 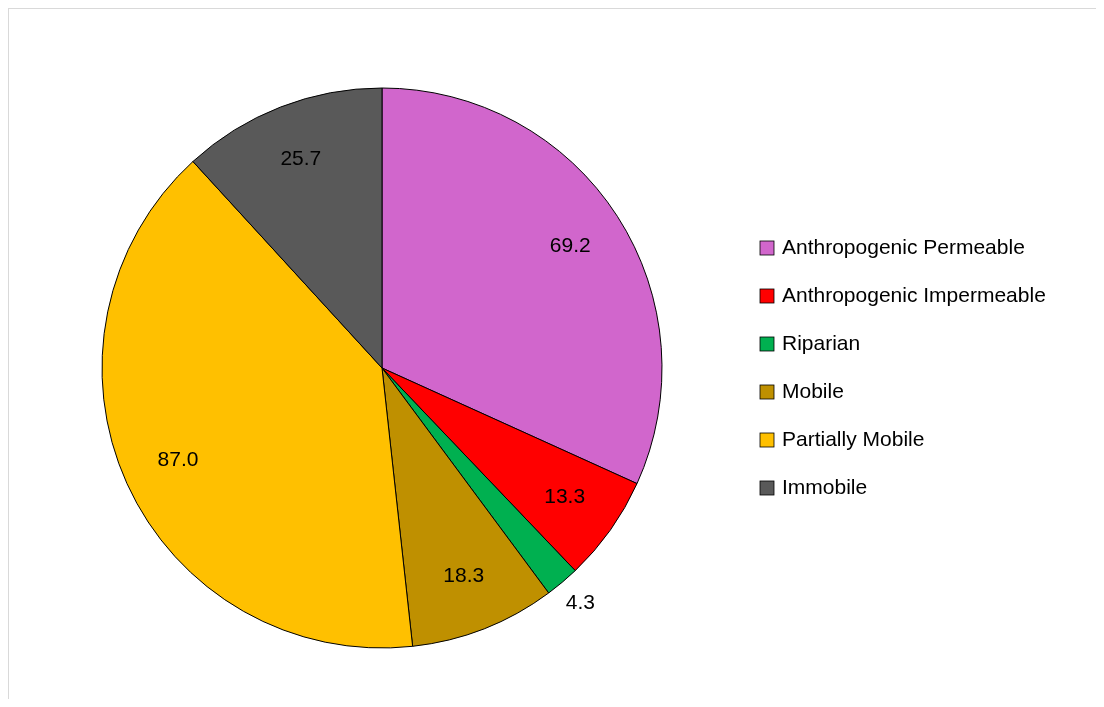 I want to click on legend-label: Partially Mobile, so click(x=853, y=438).